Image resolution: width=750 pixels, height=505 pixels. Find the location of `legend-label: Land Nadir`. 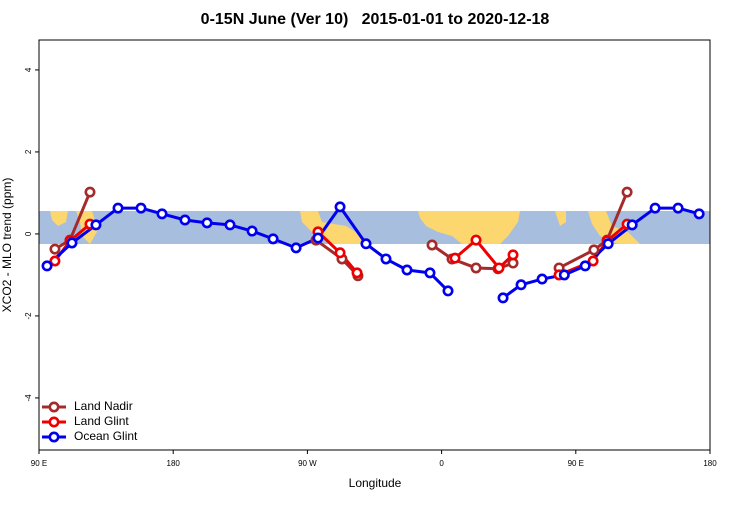

legend-label: Land Nadir is located at coordinates (103, 406).